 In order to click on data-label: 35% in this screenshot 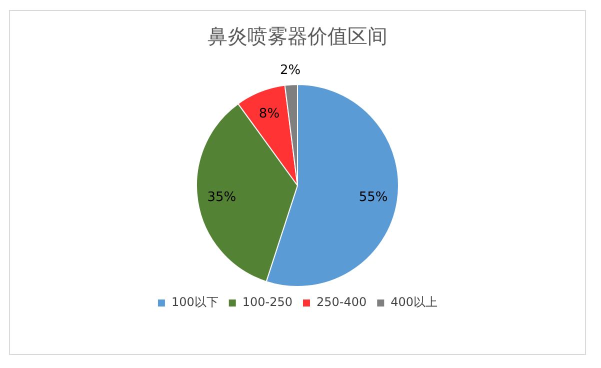, I will do `click(221, 197)`.